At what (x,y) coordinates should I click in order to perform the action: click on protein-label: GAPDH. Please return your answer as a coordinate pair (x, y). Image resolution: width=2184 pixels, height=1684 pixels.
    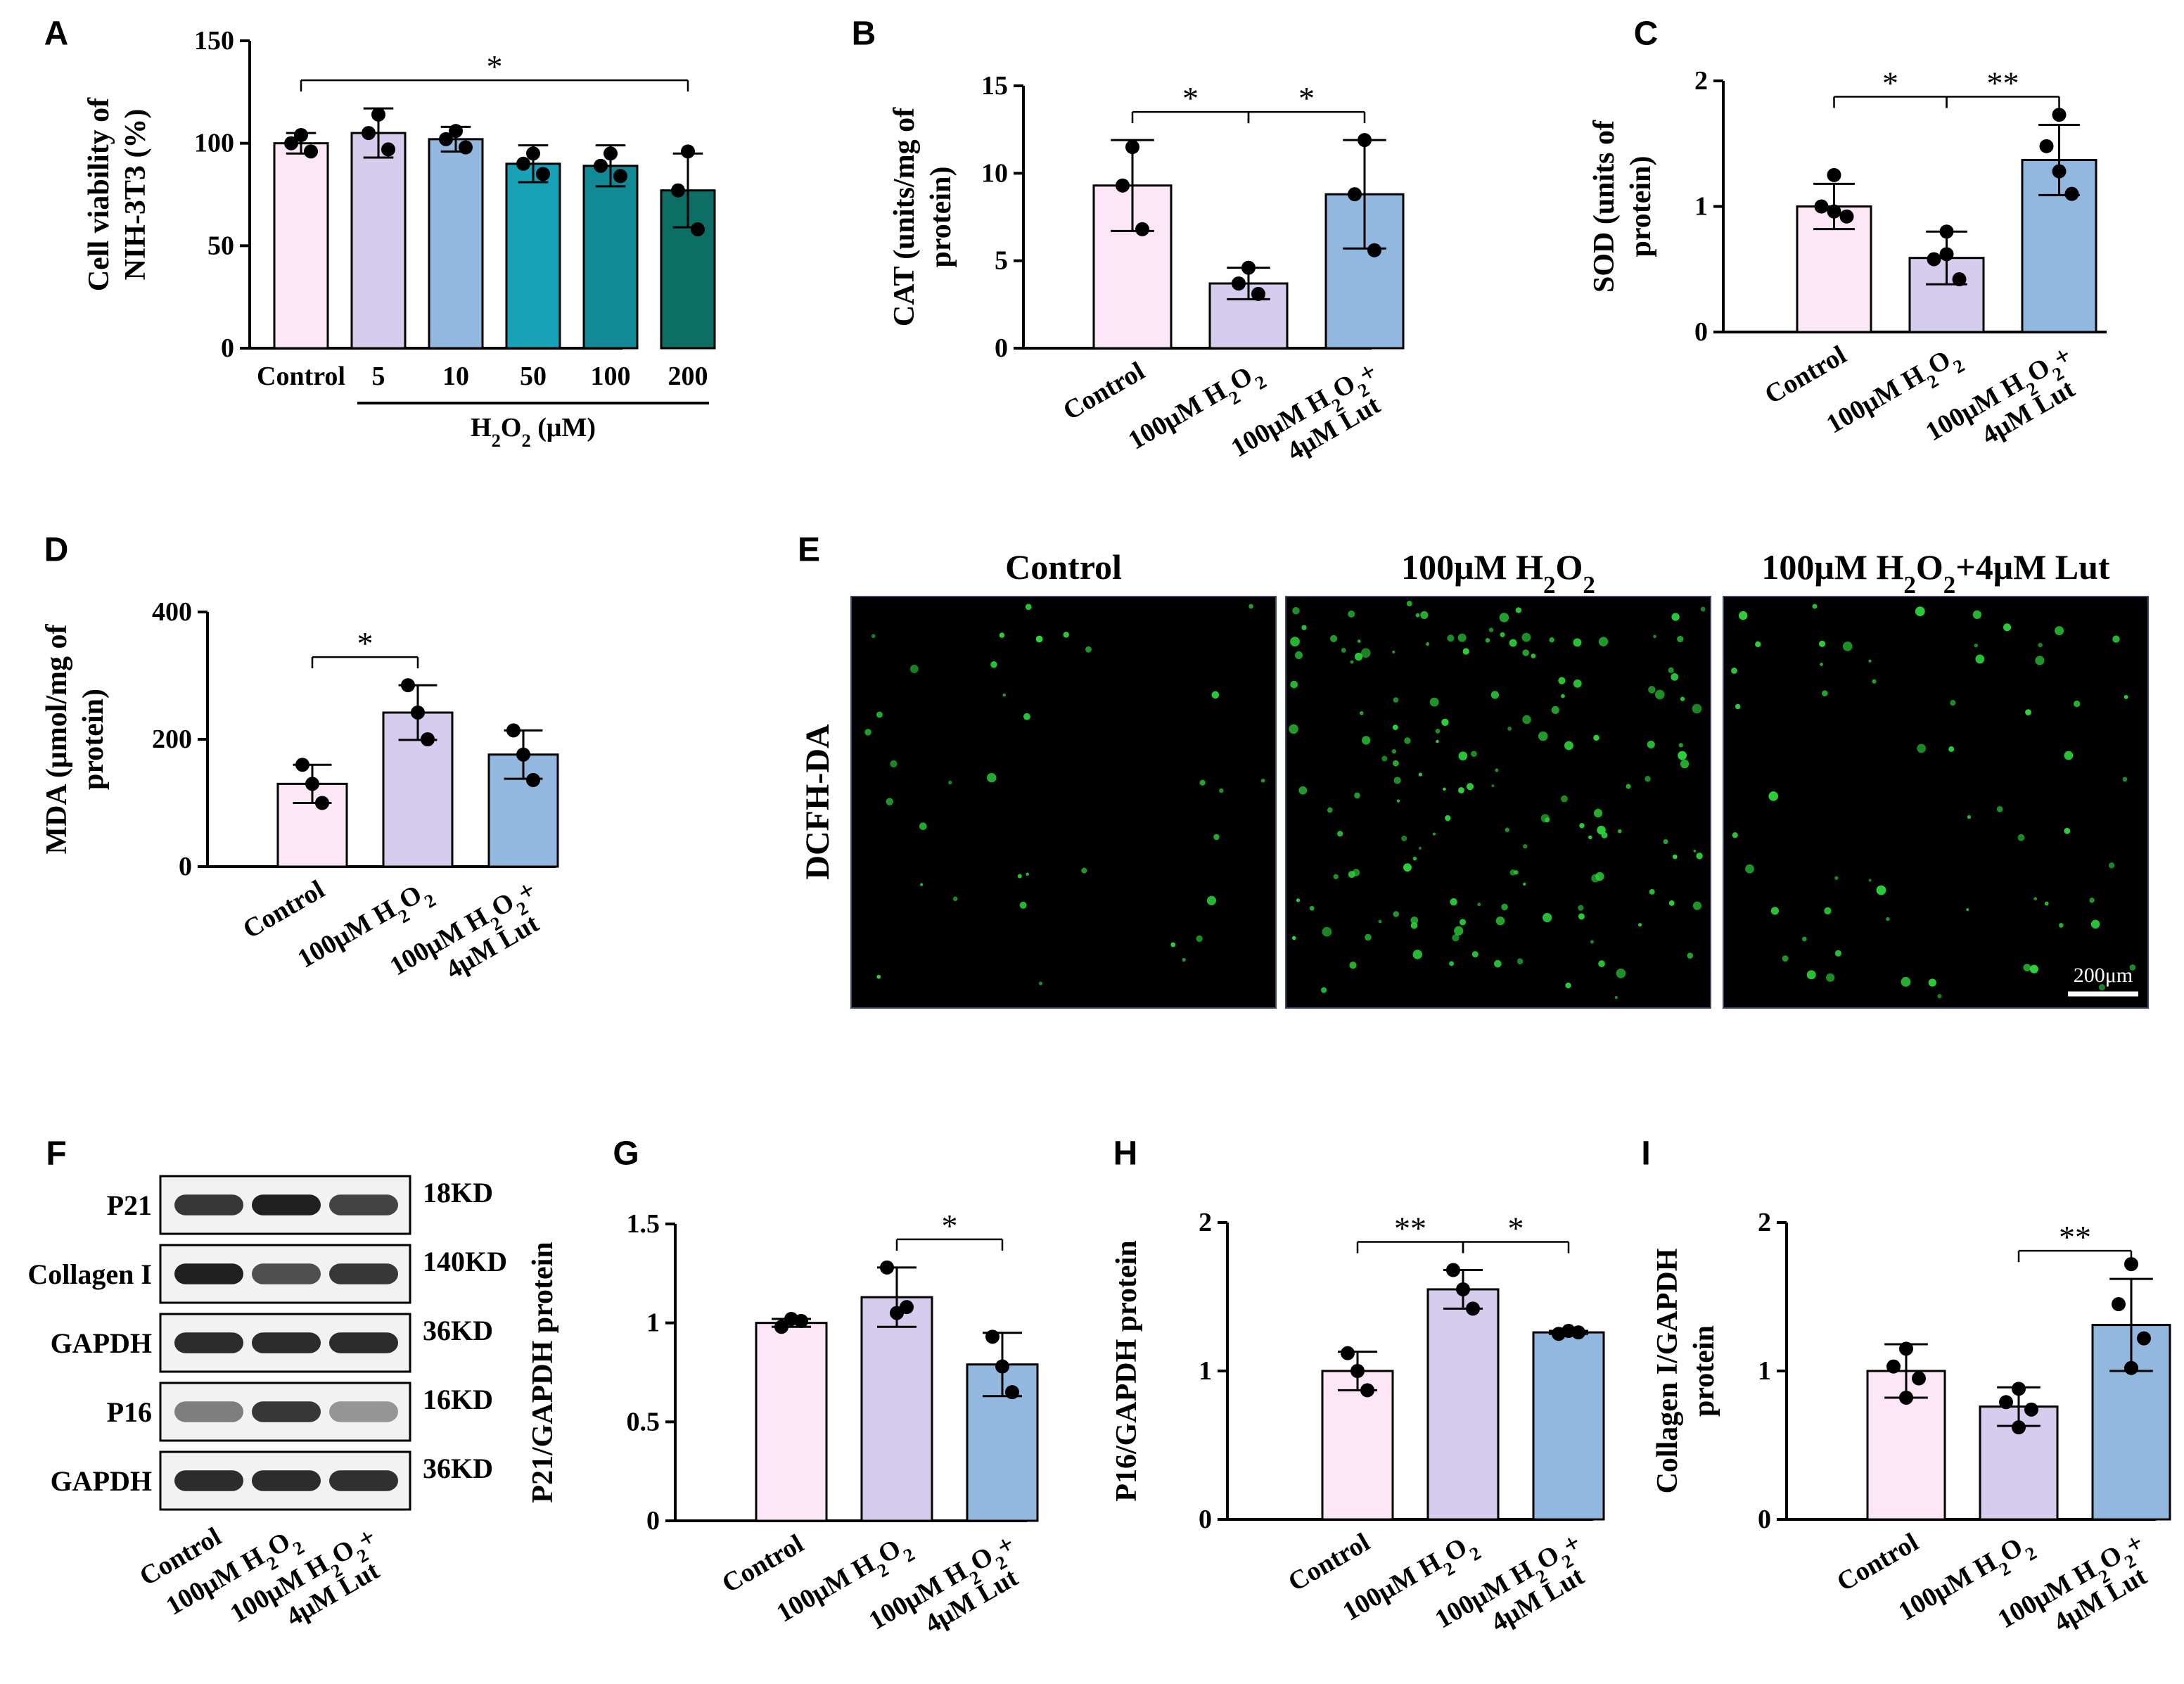
    Looking at the image, I should click on (101, 1481).